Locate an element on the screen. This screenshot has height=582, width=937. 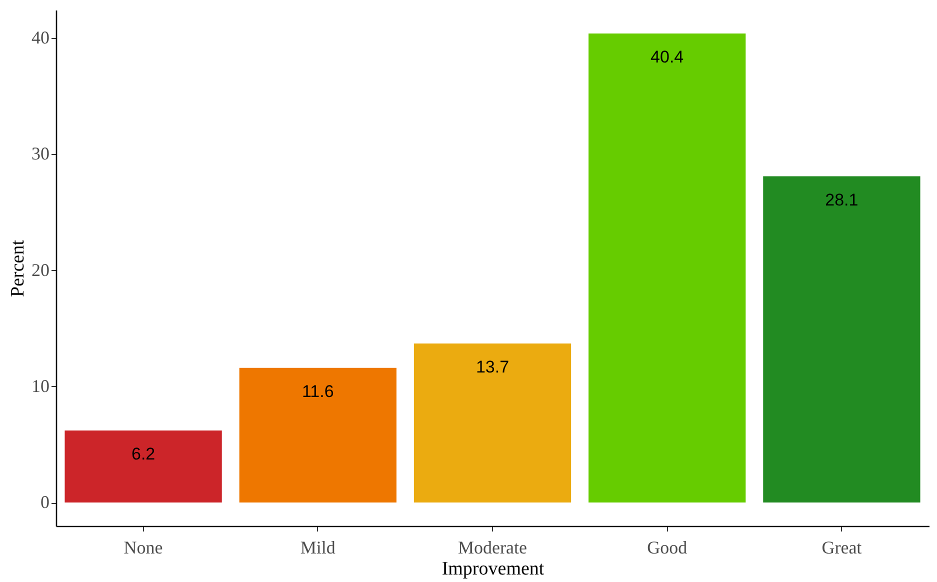
data-label: 28.1 is located at coordinates (841, 200).